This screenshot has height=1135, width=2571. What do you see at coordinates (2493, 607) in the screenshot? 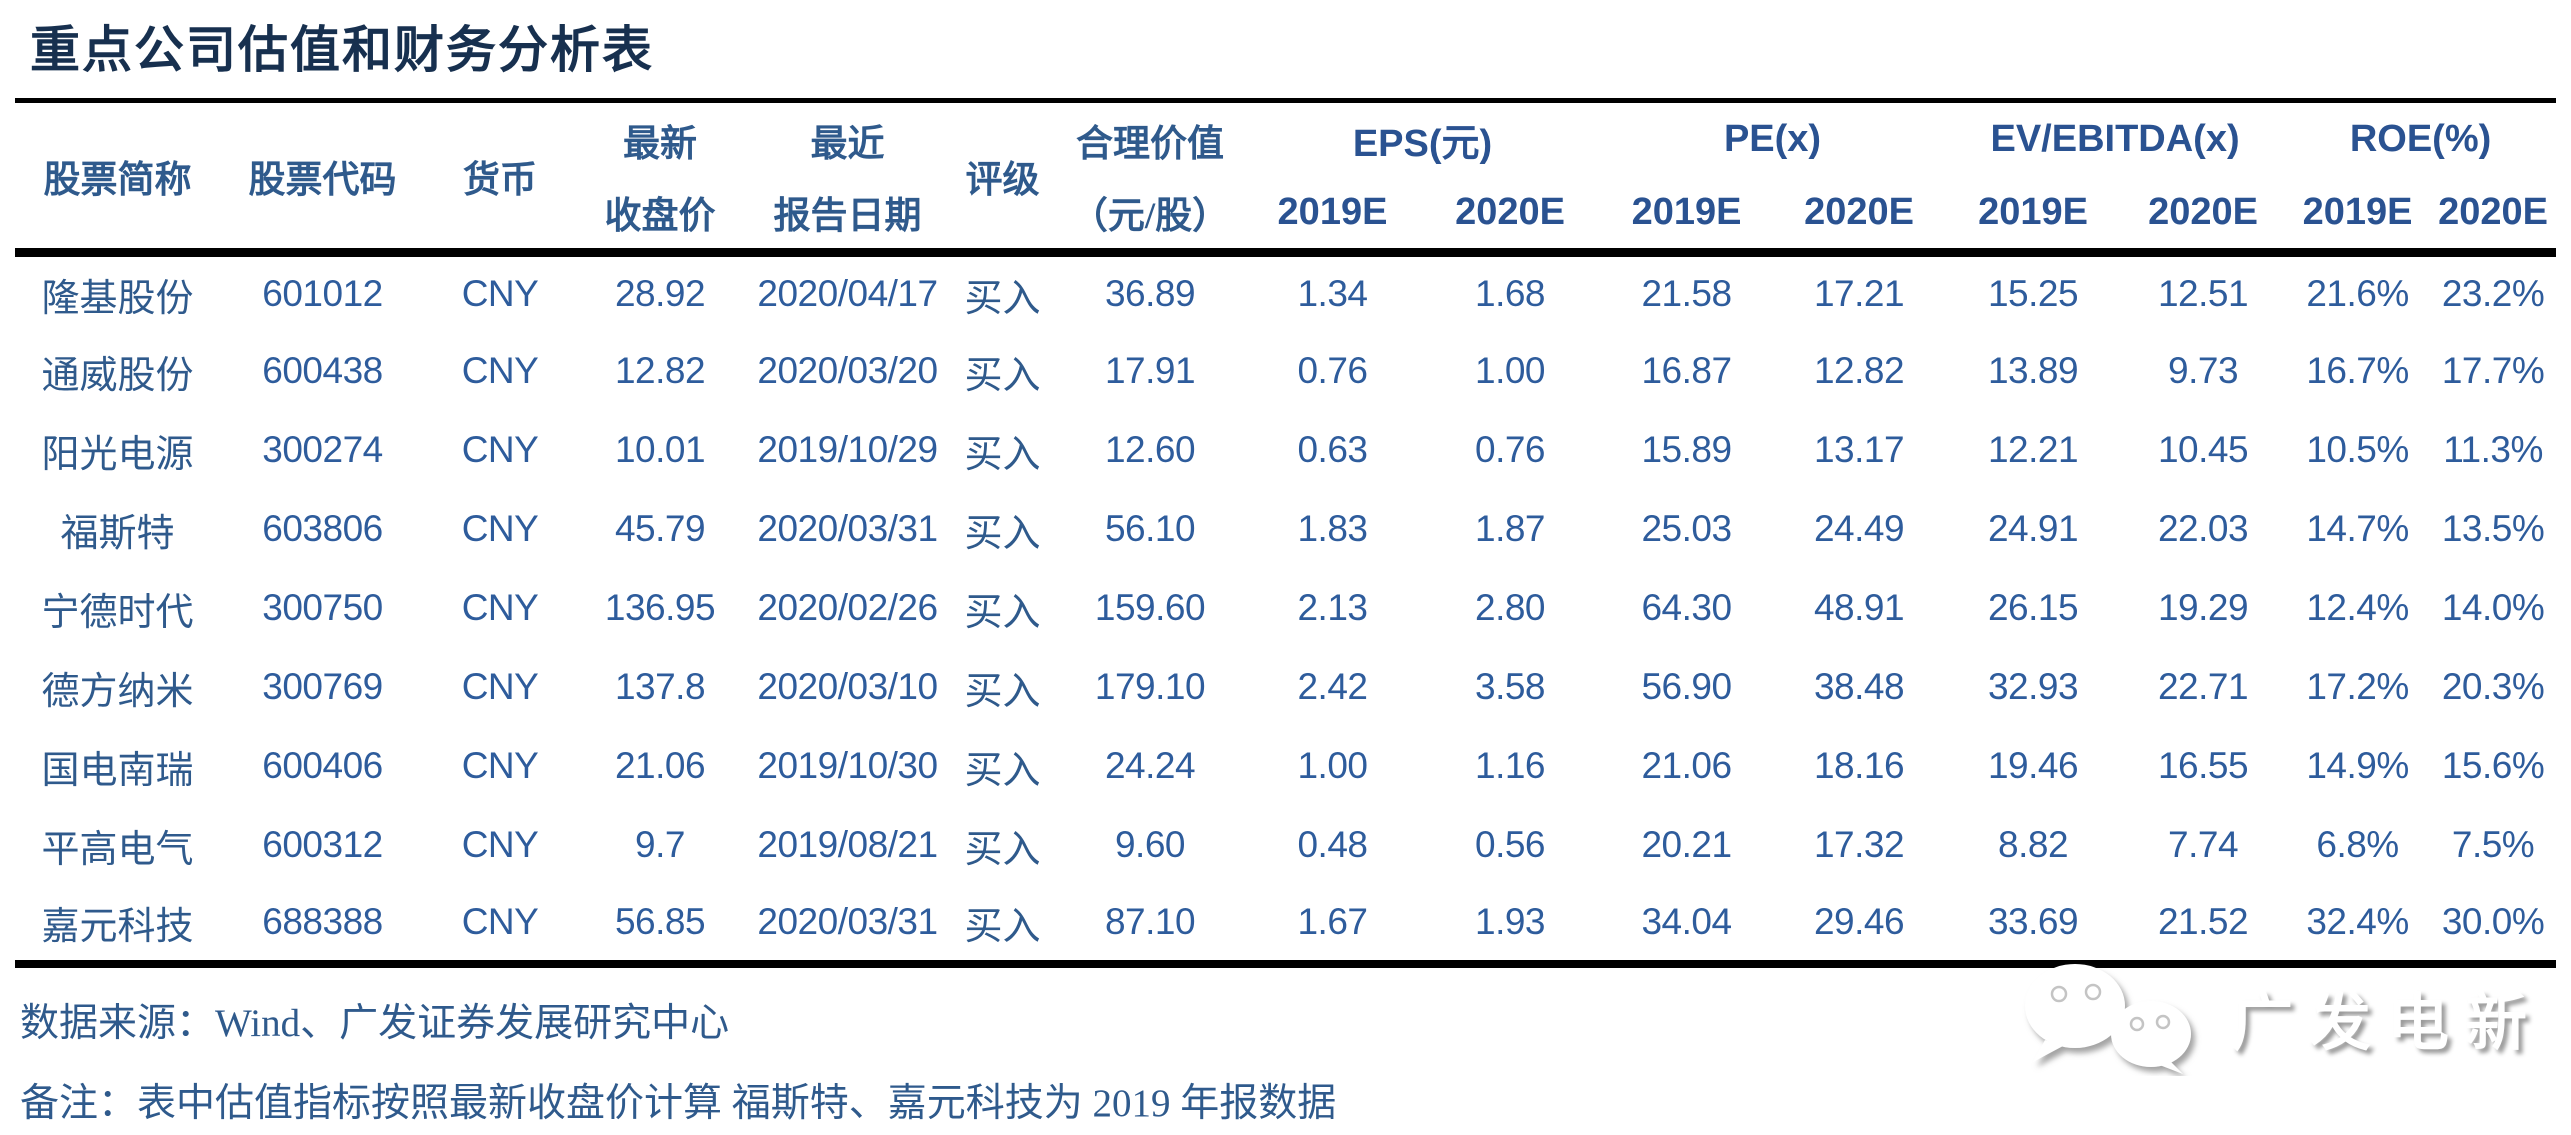
I see `cell-roe-2020e: 14.0%` at bounding box center [2493, 607].